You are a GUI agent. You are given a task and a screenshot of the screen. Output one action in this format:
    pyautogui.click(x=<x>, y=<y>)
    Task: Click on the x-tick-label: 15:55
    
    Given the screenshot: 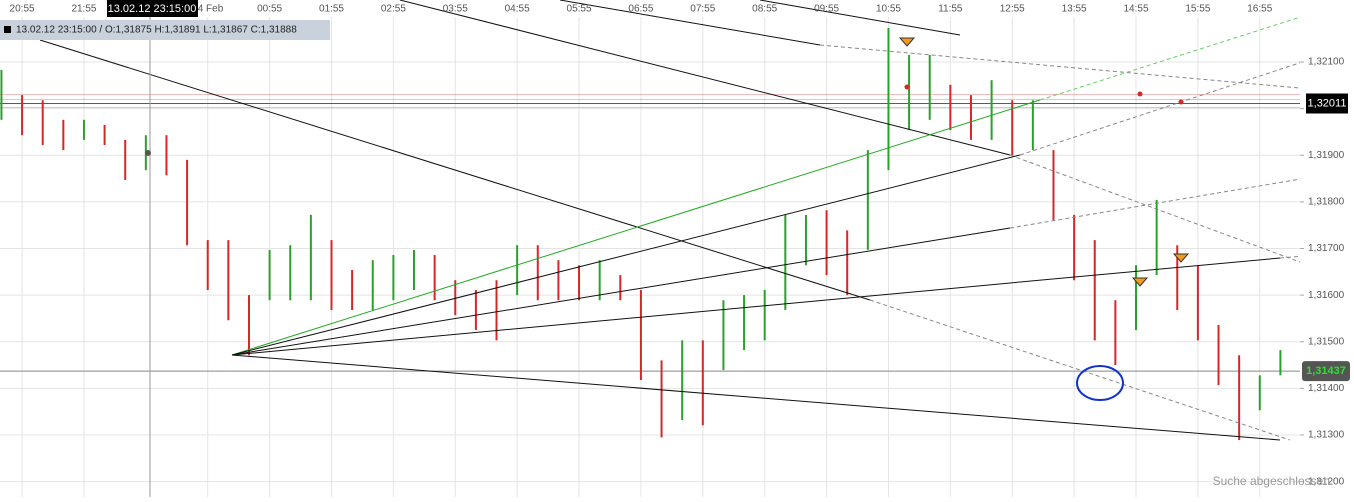 What is the action you would take?
    pyautogui.click(x=1197, y=9)
    